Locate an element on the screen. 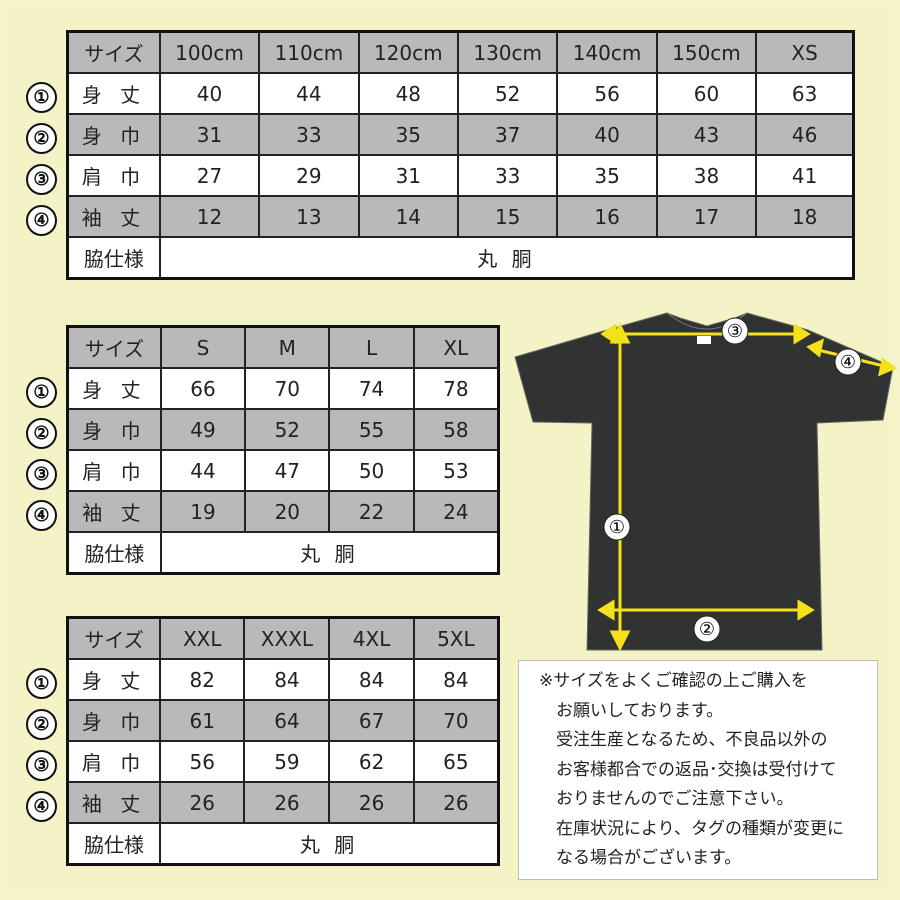 The width and height of the screenshot is (900, 900). size-column-header: 120cm is located at coordinates (408, 52).